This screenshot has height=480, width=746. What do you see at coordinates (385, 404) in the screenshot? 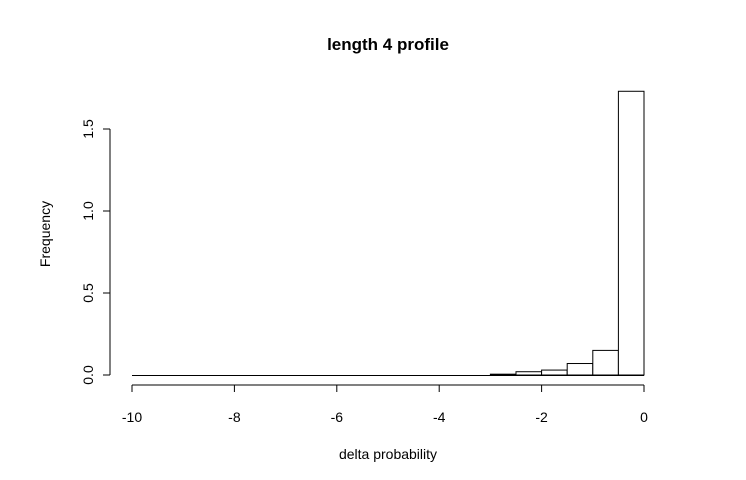
I see `x-axis: -10 -8 -6 -4 -2 0` at bounding box center [385, 404].